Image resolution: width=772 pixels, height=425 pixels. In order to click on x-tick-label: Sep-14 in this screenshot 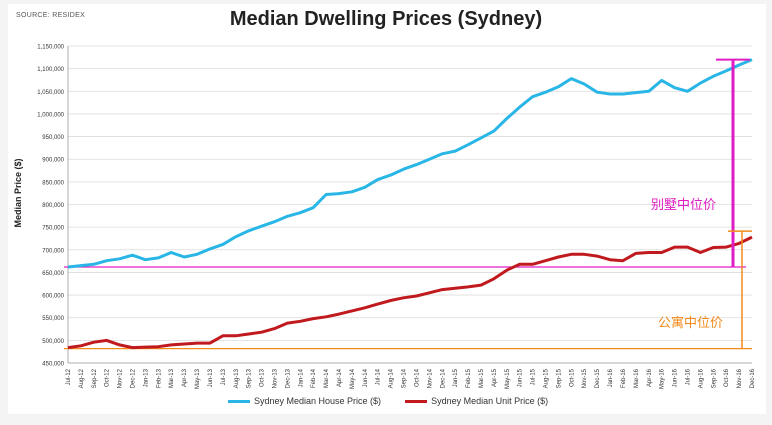, I will do `click(405, 378)`.